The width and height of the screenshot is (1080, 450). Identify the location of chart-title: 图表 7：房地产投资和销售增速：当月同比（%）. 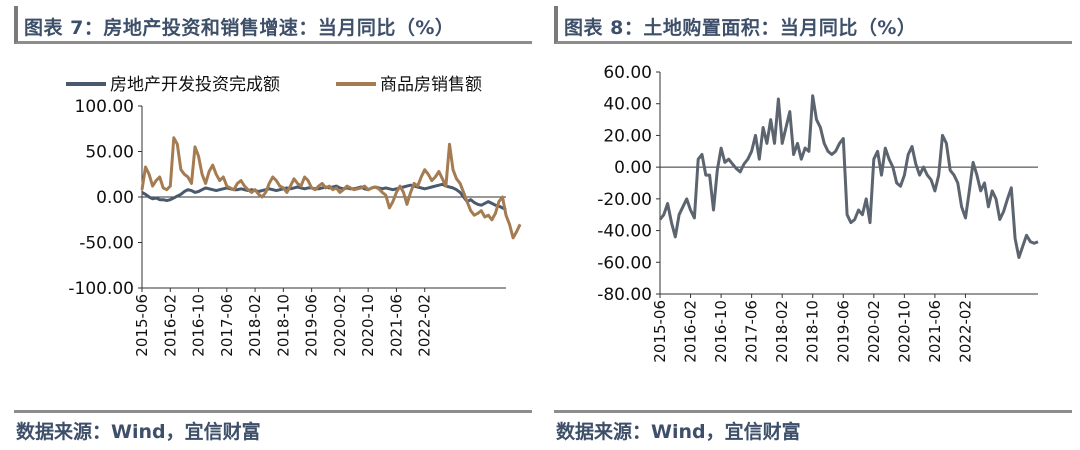
(239, 28).